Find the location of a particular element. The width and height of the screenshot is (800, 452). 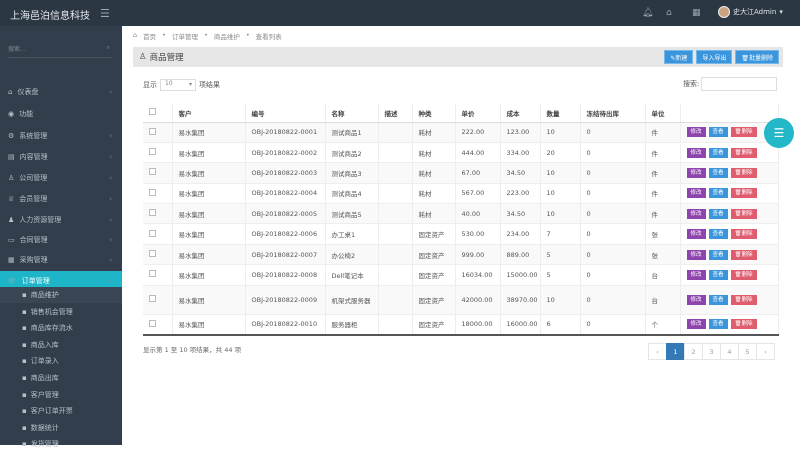

sidebar-subitem: ▪ 商品维护 is located at coordinates (61, 295).